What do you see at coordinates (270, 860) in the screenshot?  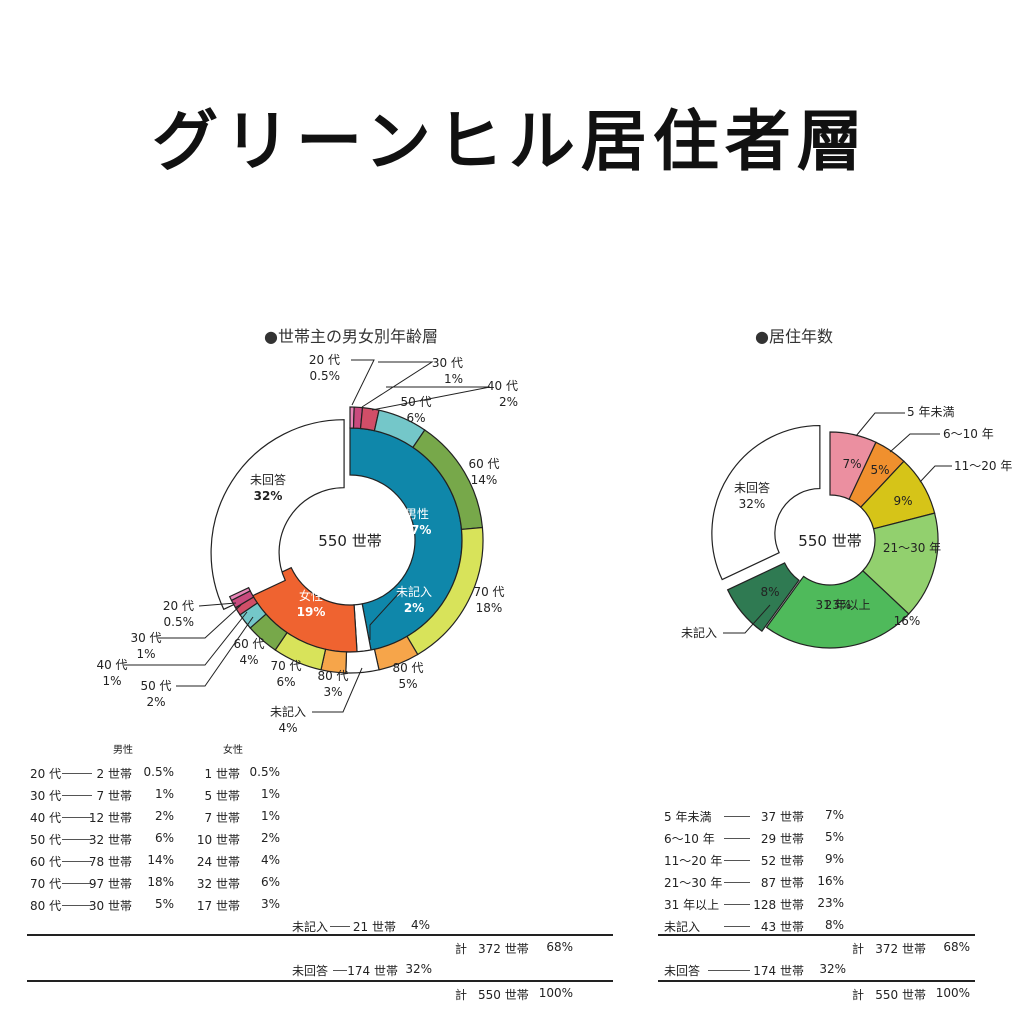 I see `female-pct-cell: 4%` at bounding box center [270, 860].